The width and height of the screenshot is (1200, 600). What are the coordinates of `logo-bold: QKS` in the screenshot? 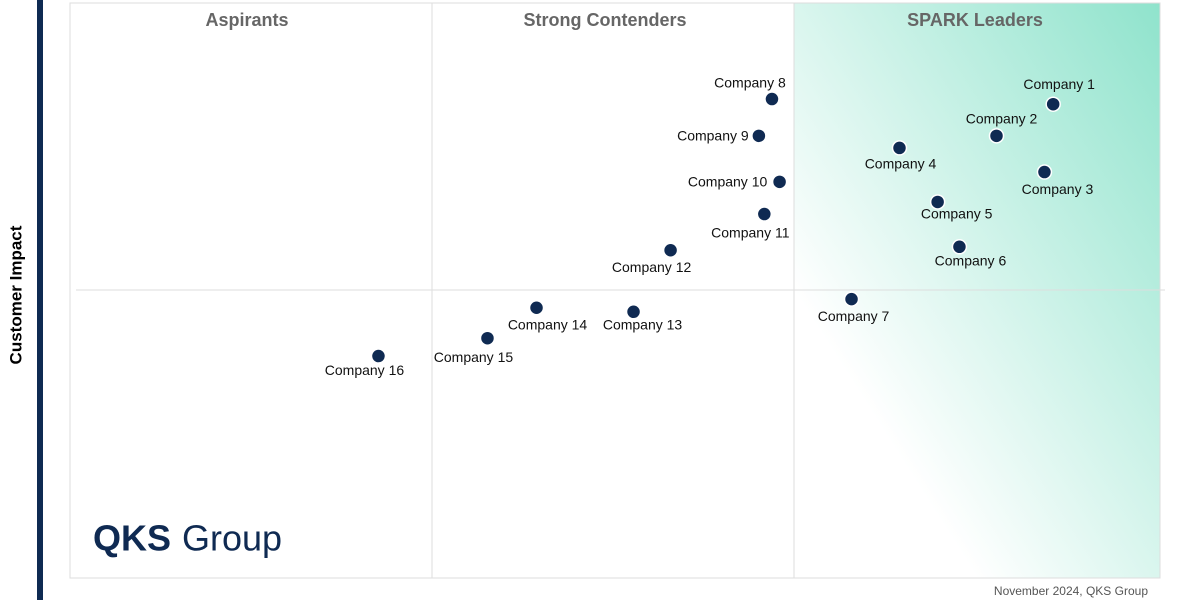 It's located at (132, 538).